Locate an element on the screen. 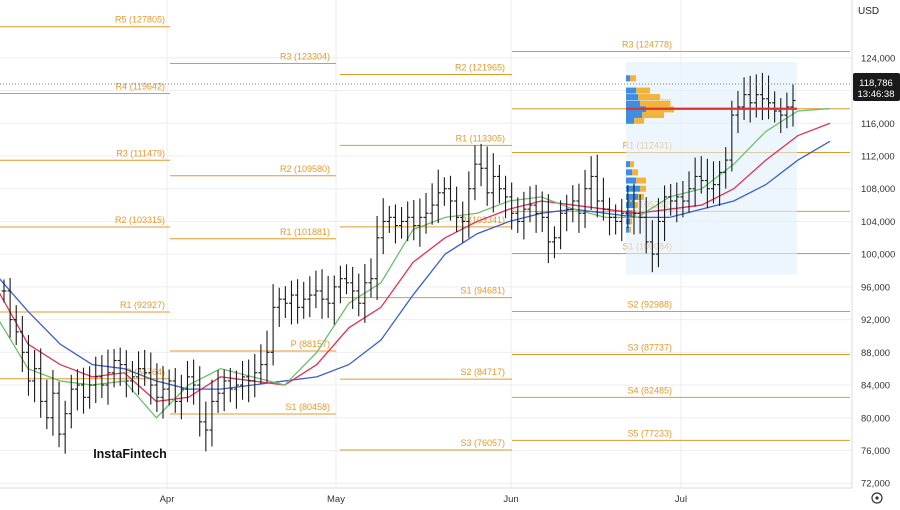  brand-logo: InstaFintech is located at coordinates (130, 454).